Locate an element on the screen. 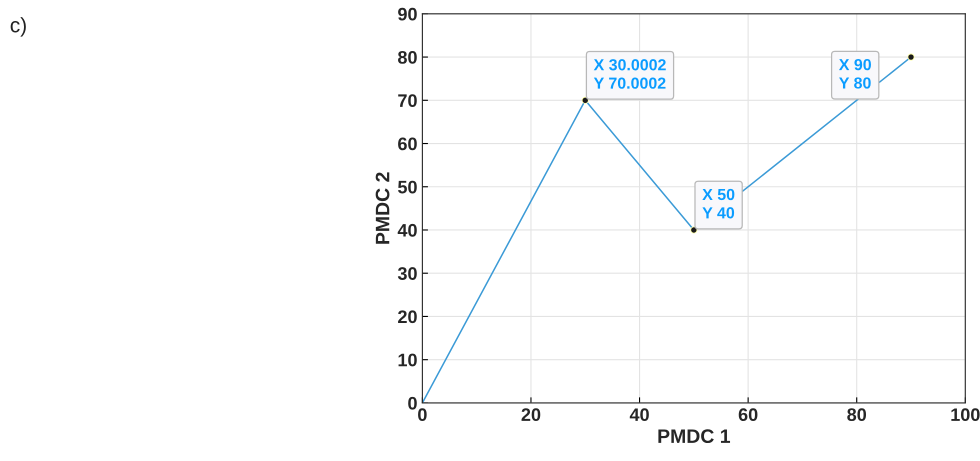 The image size is (980, 461). y-tick-label: 10 is located at coordinates (407, 360).